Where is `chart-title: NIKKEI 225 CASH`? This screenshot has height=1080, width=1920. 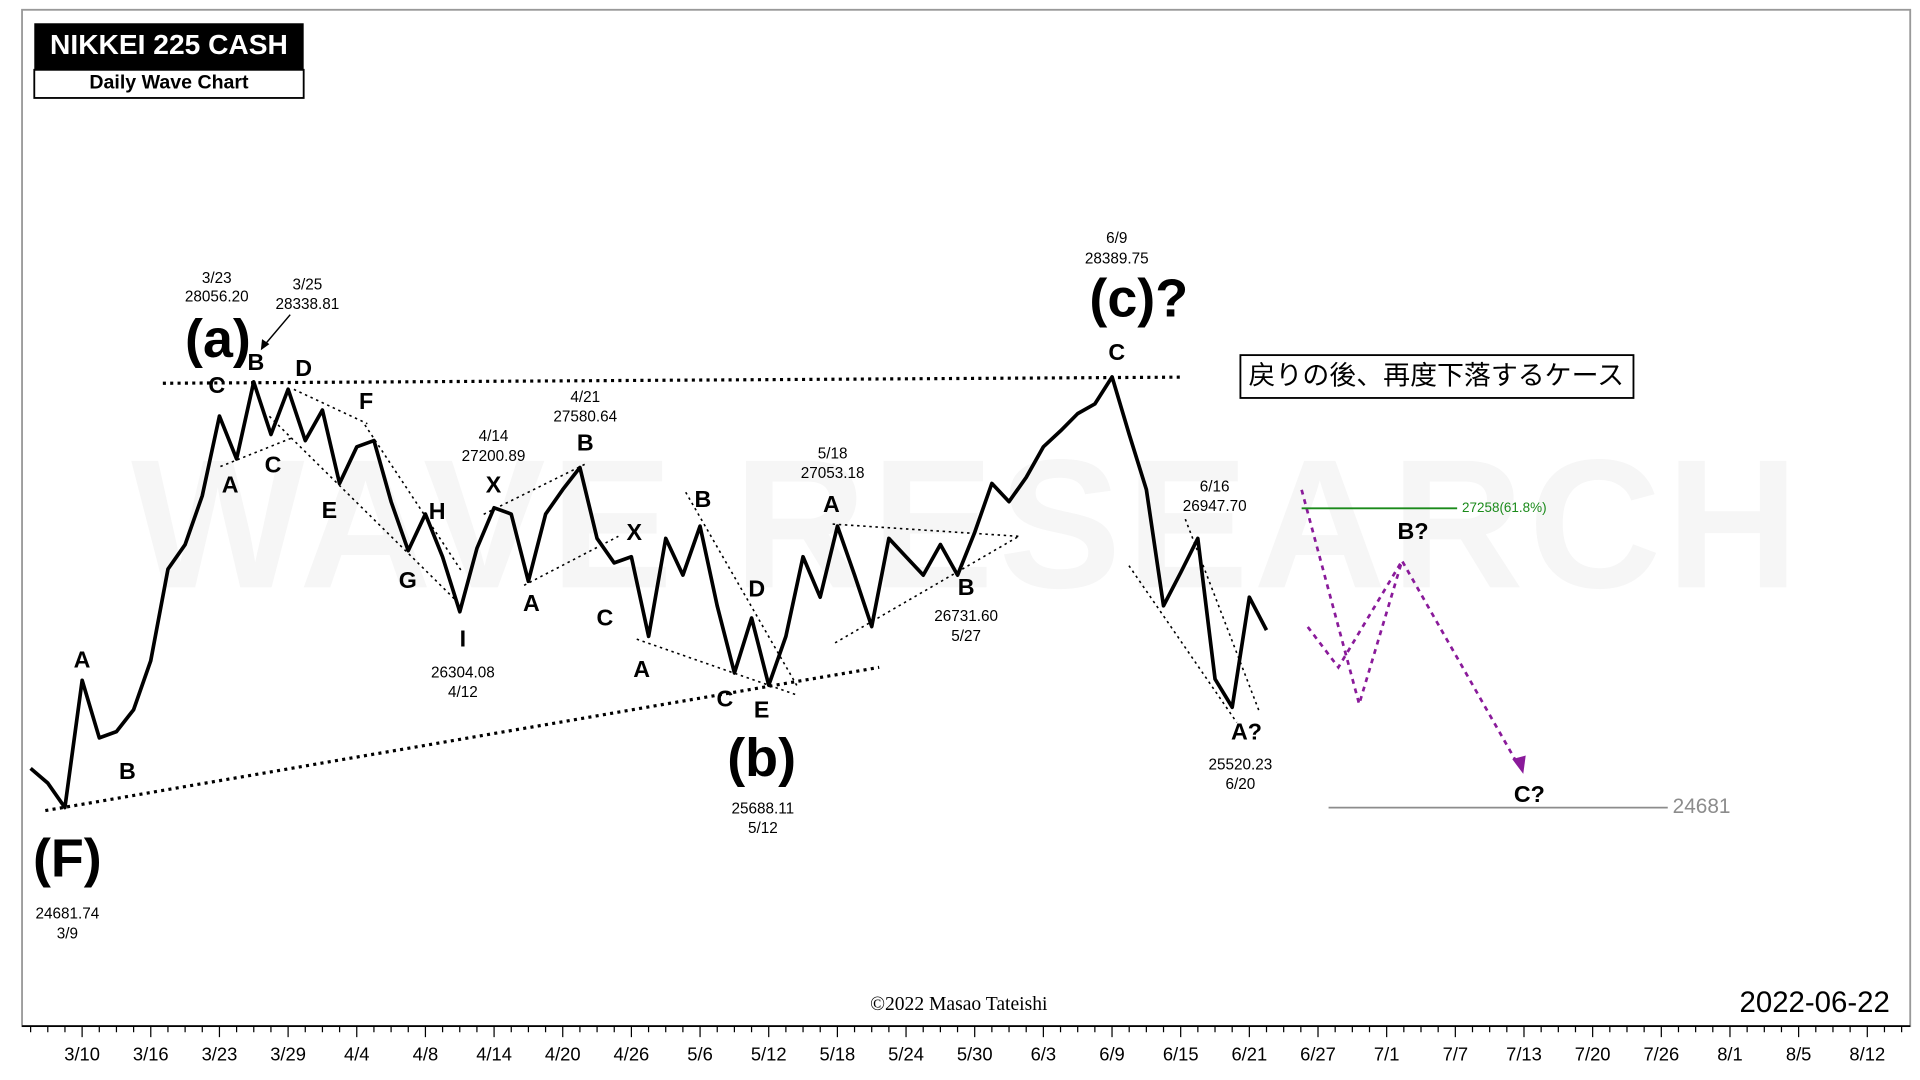 chart-title: NIKKEI 225 CASH is located at coordinates (169, 44).